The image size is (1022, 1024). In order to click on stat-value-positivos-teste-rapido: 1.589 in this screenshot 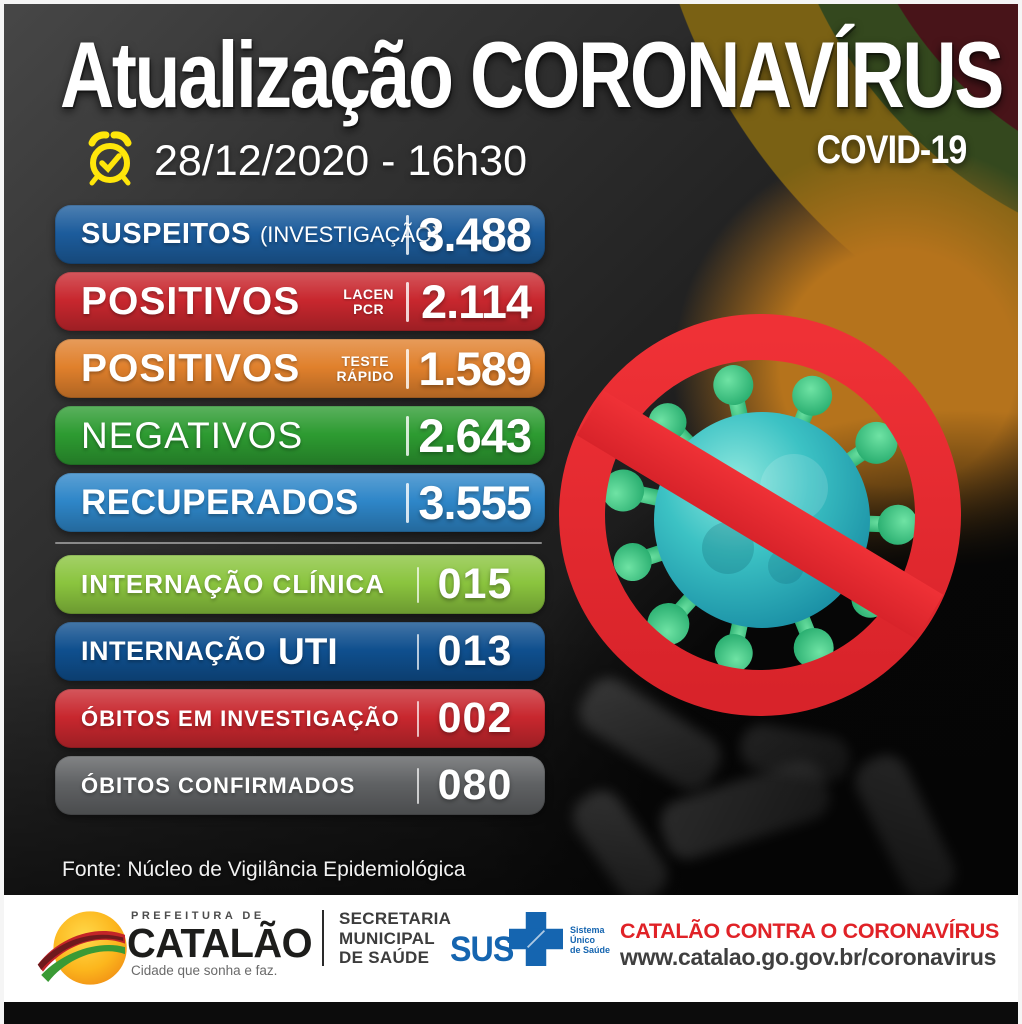, I will do `click(475, 368)`.